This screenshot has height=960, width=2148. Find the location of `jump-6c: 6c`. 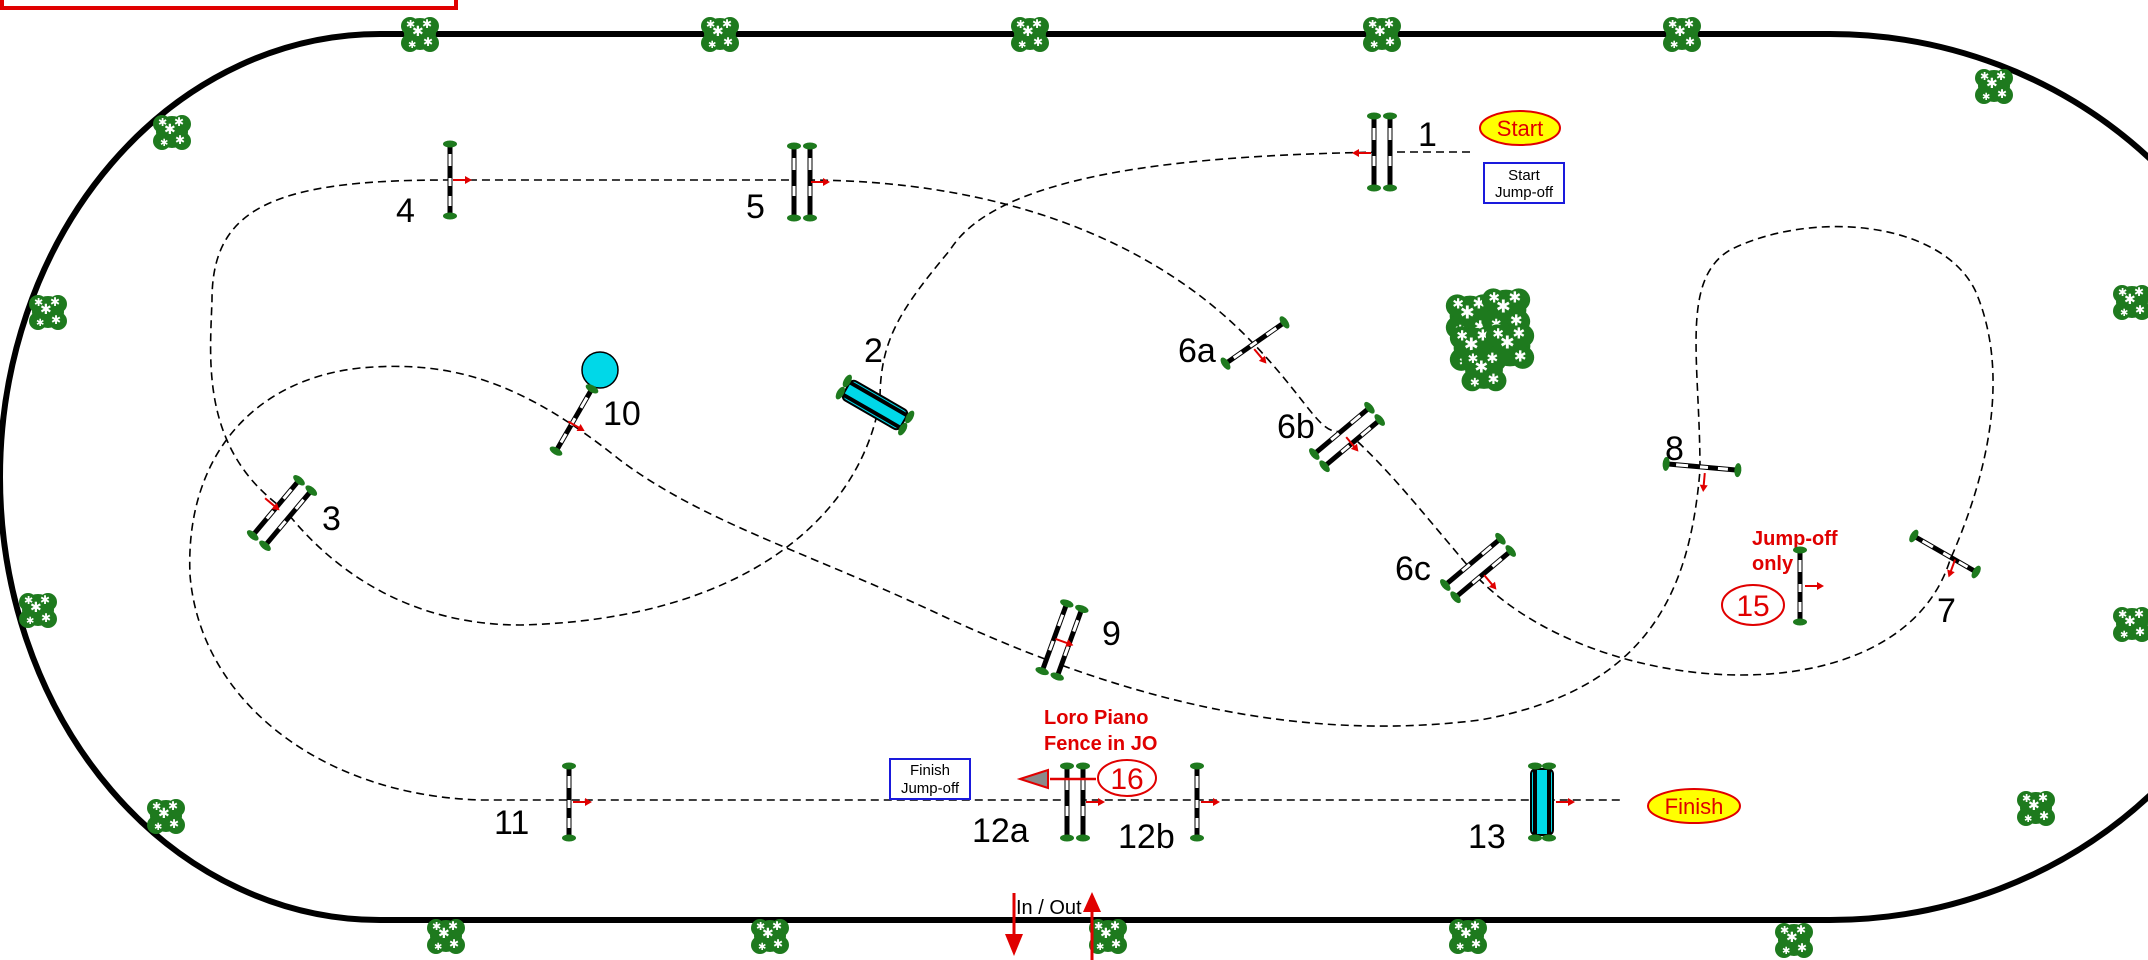

jump-6c: 6c is located at coordinates (1456, 568).